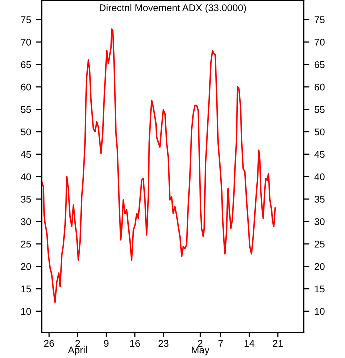 The image size is (345, 358). What do you see at coordinates (319, 154) in the screenshot?
I see `y2-tick-label: 45` at bounding box center [319, 154].